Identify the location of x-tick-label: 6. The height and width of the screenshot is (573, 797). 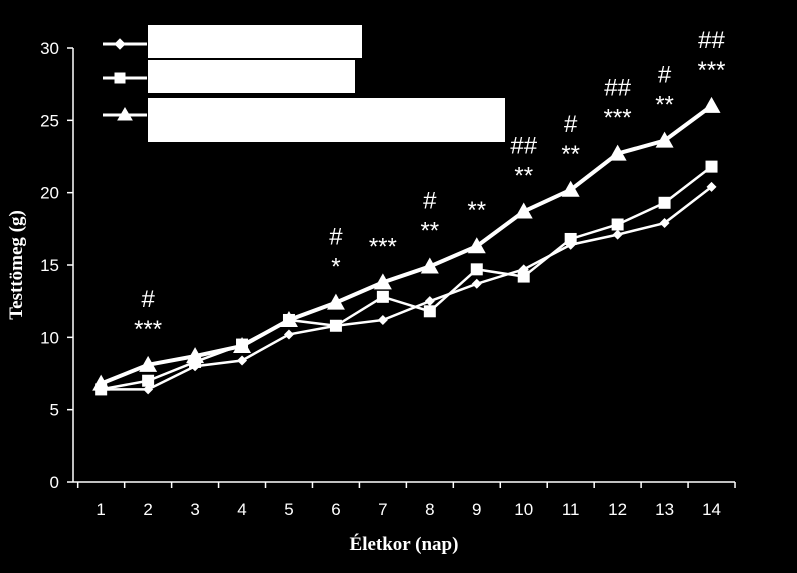
(335, 509).